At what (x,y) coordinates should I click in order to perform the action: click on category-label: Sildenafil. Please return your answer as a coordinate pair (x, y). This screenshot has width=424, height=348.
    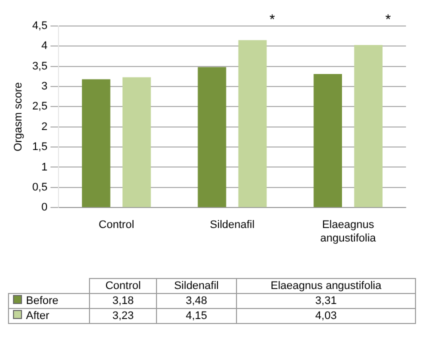
    Looking at the image, I should click on (196, 286).